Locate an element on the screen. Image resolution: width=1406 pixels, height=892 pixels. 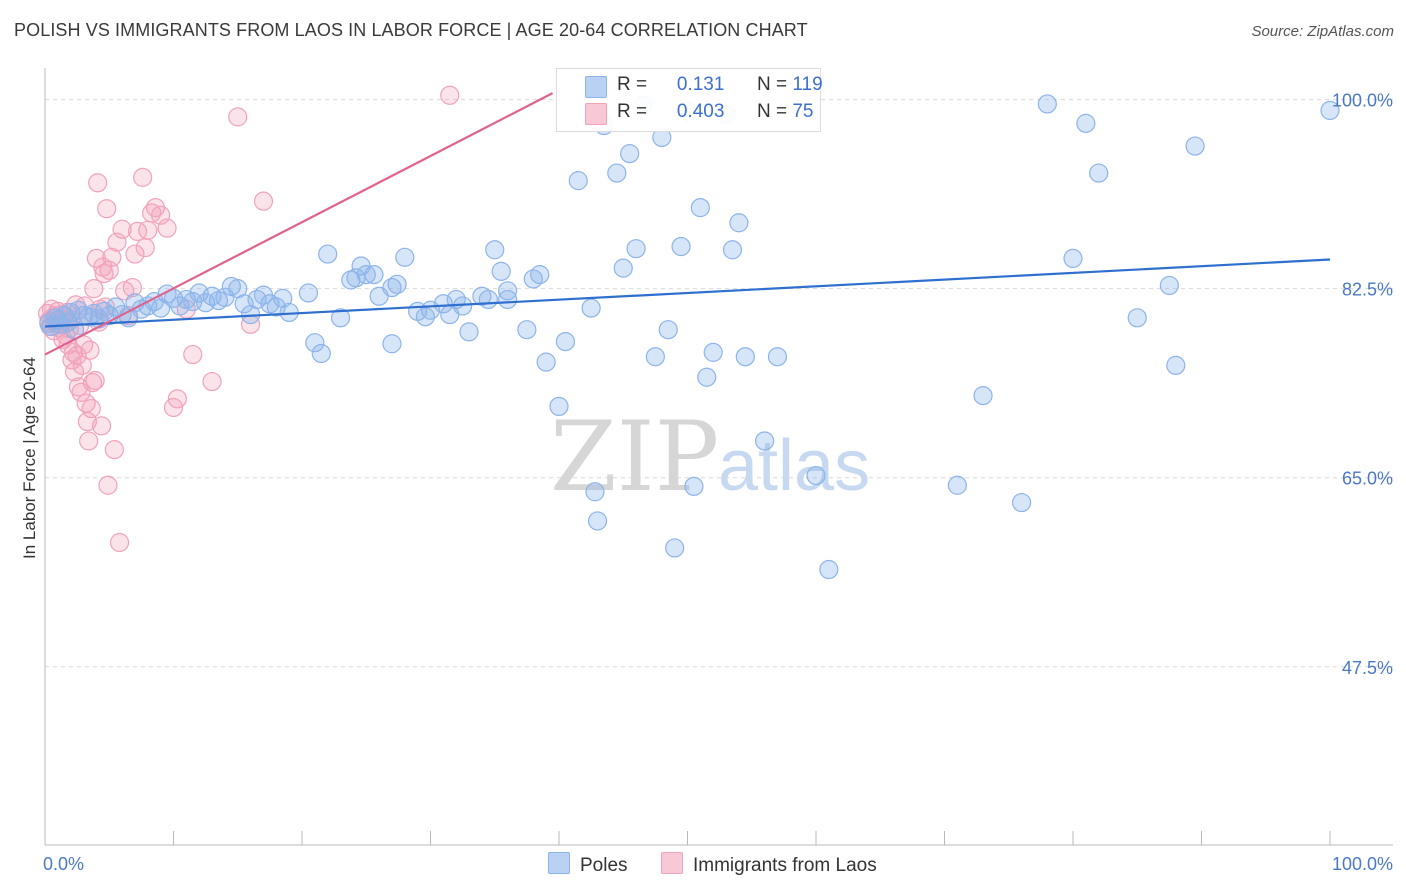
y-tick-label-2: 82.5% is located at coordinates (1367, 290).